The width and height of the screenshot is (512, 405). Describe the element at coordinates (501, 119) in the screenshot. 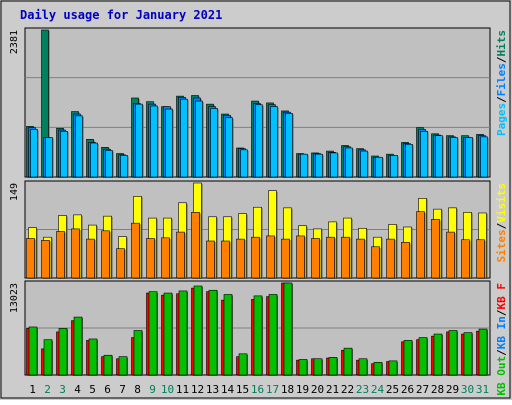

I see `legend-item-pages: Pages` at that location.